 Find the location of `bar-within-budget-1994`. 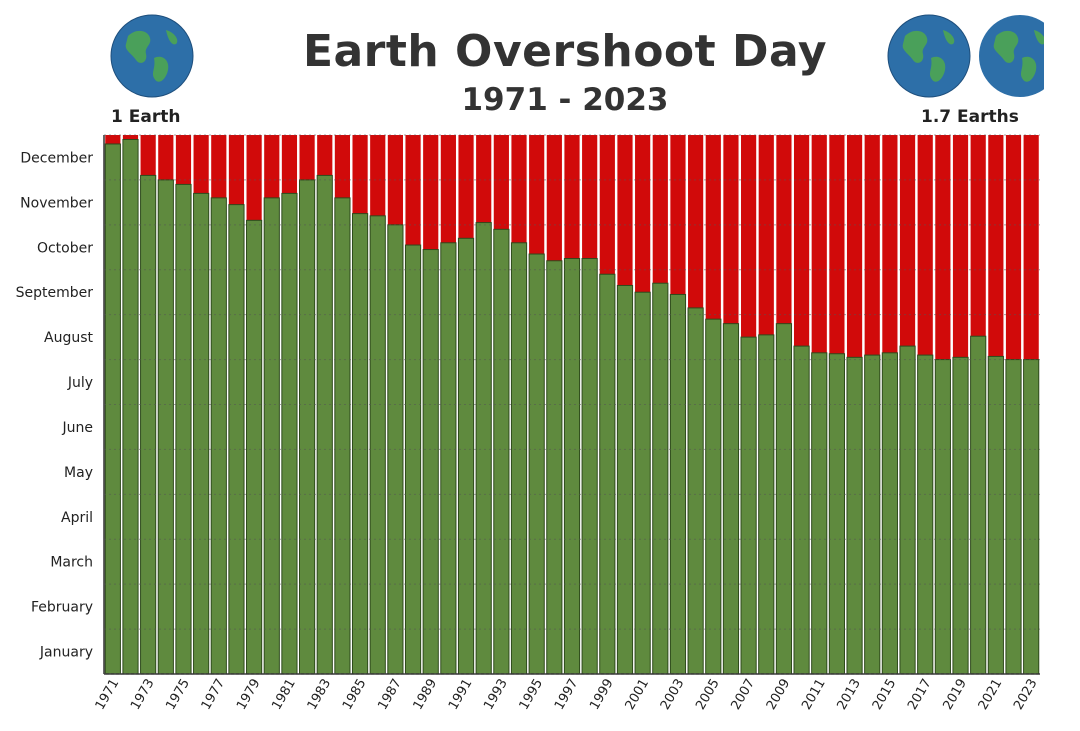

bar-within-budget-1994 is located at coordinates (519, 458).